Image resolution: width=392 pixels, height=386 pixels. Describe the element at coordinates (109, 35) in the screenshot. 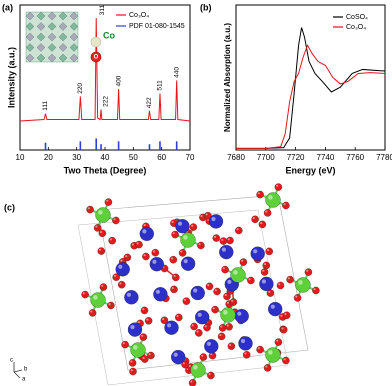

I see `atom-label: Co` at that location.